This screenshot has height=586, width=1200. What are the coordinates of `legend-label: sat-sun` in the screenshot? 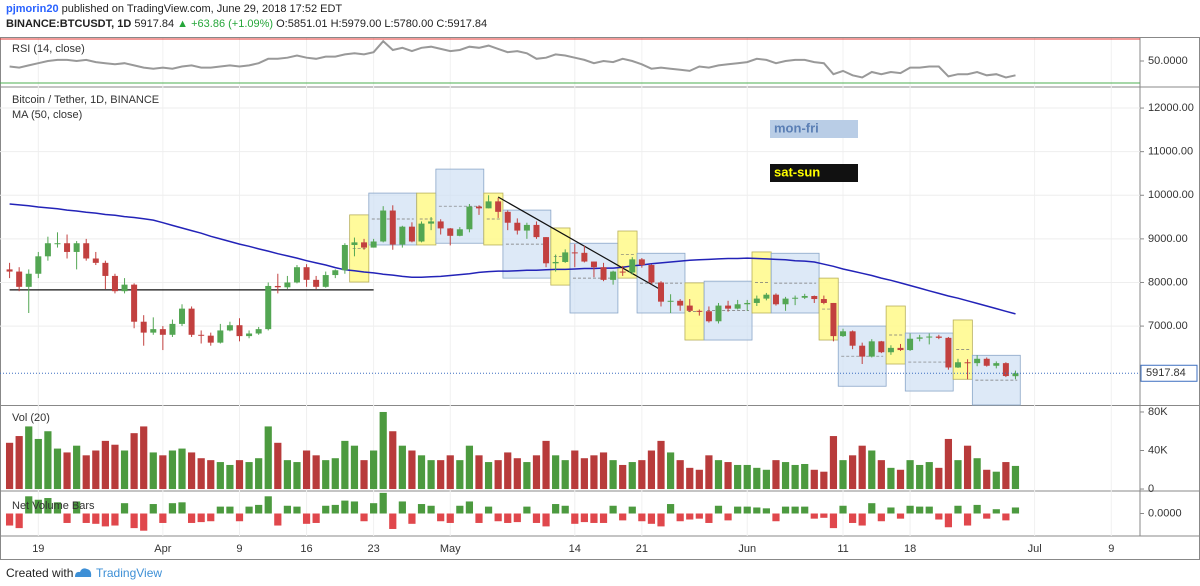 It's located at (797, 171).